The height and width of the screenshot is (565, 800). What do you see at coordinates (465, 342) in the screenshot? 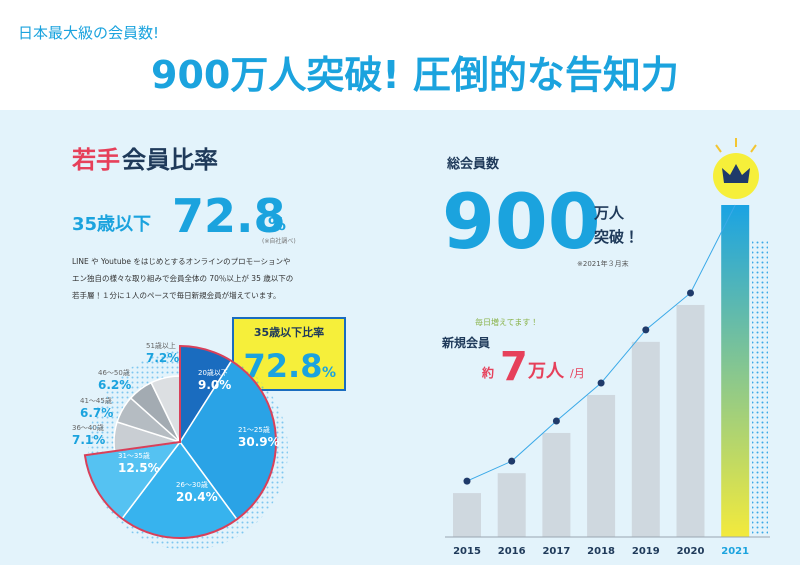
I see `new-label: 新規会員` at bounding box center [465, 342].